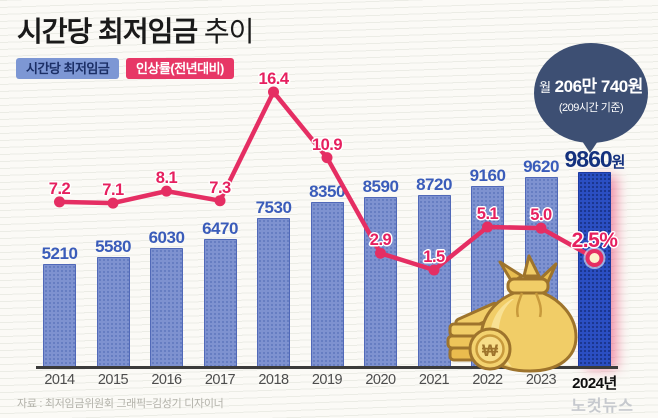 This screenshot has height=418, width=658. What do you see at coordinates (519, 305) in the screenshot?
I see `bag-crease-left` at bounding box center [519, 305].